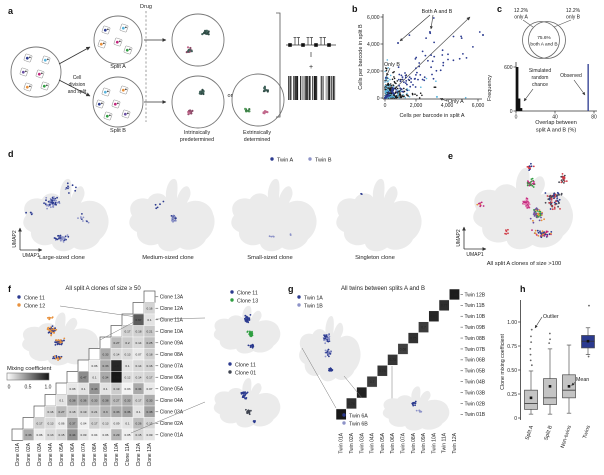 This screenshot has height=475, width=604. Describe the element at coordinates (285, 161) in the screenshot. I see `twin-a-legend-label: Twin A` at that location.